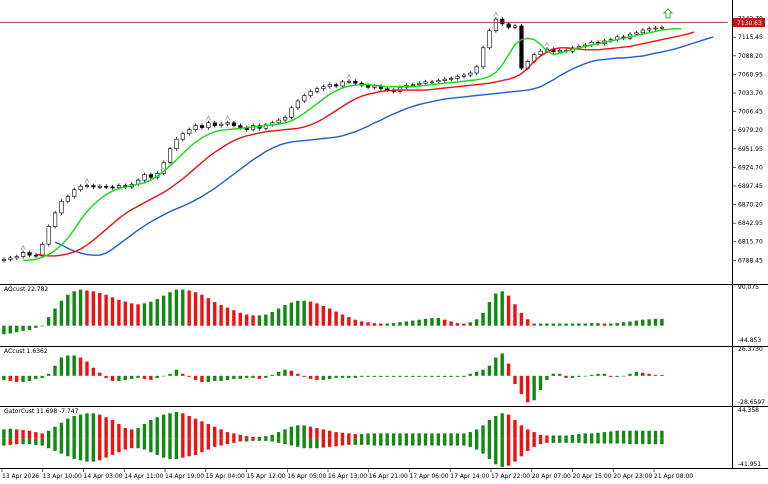 This screenshot has height=484, width=768. Describe the element at coordinates (749, 22) in the screenshot. I see `price-tag: 7130.63` at that location.